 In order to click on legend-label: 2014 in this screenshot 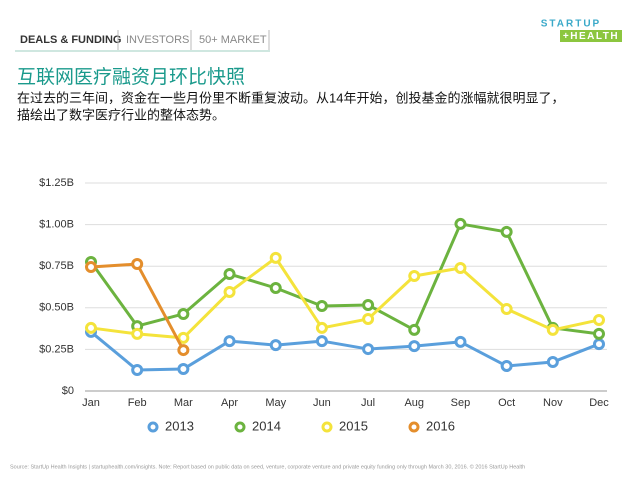, I will do `click(266, 425)`.